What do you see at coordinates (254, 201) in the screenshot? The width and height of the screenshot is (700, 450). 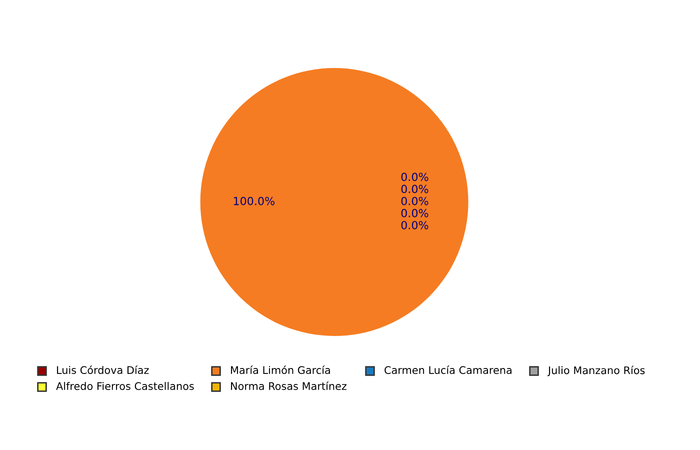 I see `data-label: 100.0%` at bounding box center [254, 201].